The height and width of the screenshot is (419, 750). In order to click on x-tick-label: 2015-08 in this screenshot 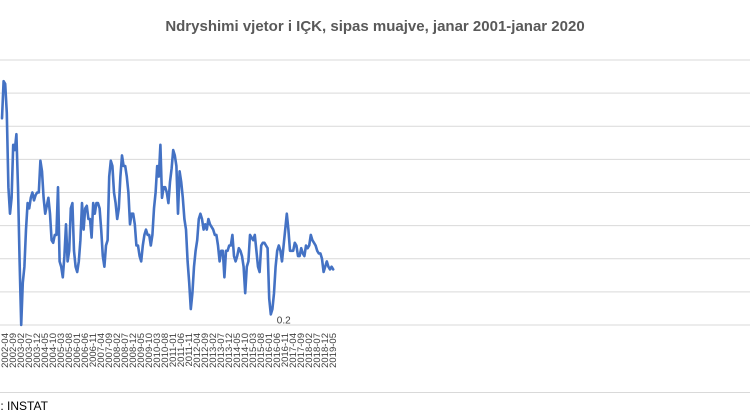, I will do `click(261, 350)`.